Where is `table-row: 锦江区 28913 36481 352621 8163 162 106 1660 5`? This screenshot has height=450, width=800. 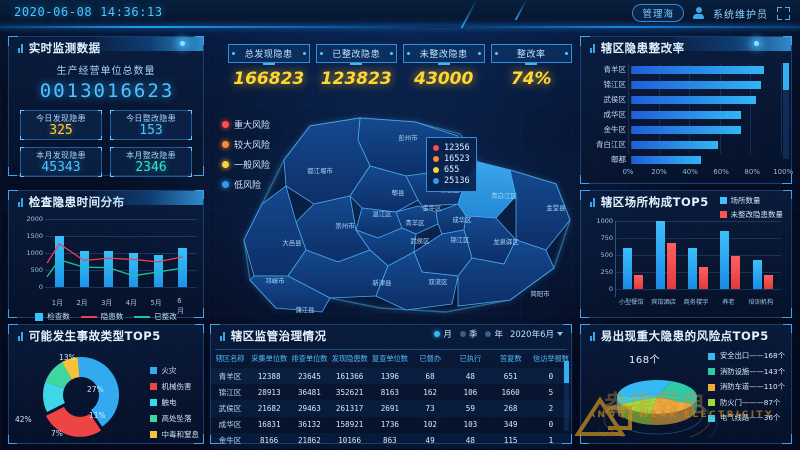 table-row: 锦江区 28913 36481 352621 8163 162 106 1660 5 is located at coordinates (391, 392).